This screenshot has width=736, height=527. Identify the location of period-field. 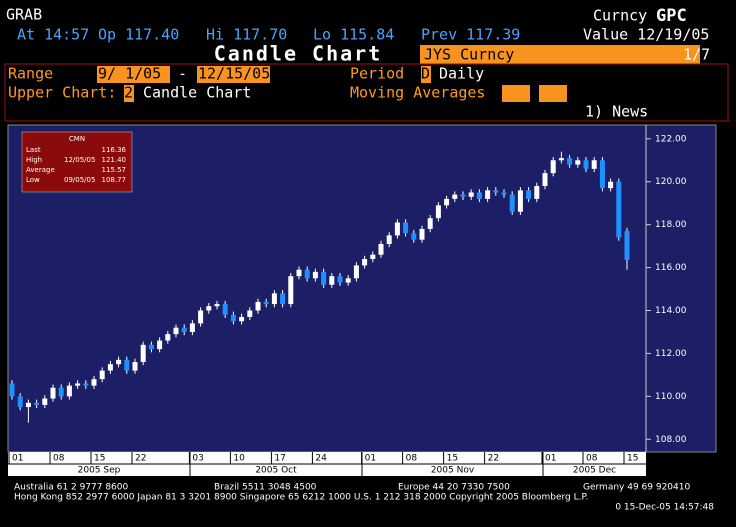
(426, 74).